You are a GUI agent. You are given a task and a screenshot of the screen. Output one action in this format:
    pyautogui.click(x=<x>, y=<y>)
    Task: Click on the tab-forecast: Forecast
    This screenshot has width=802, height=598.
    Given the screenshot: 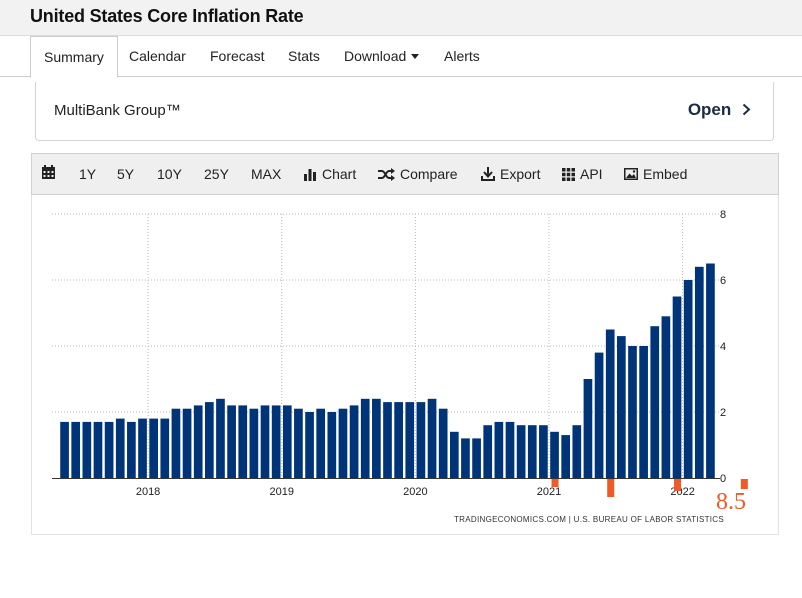 What is the action you would take?
    pyautogui.click(x=237, y=56)
    